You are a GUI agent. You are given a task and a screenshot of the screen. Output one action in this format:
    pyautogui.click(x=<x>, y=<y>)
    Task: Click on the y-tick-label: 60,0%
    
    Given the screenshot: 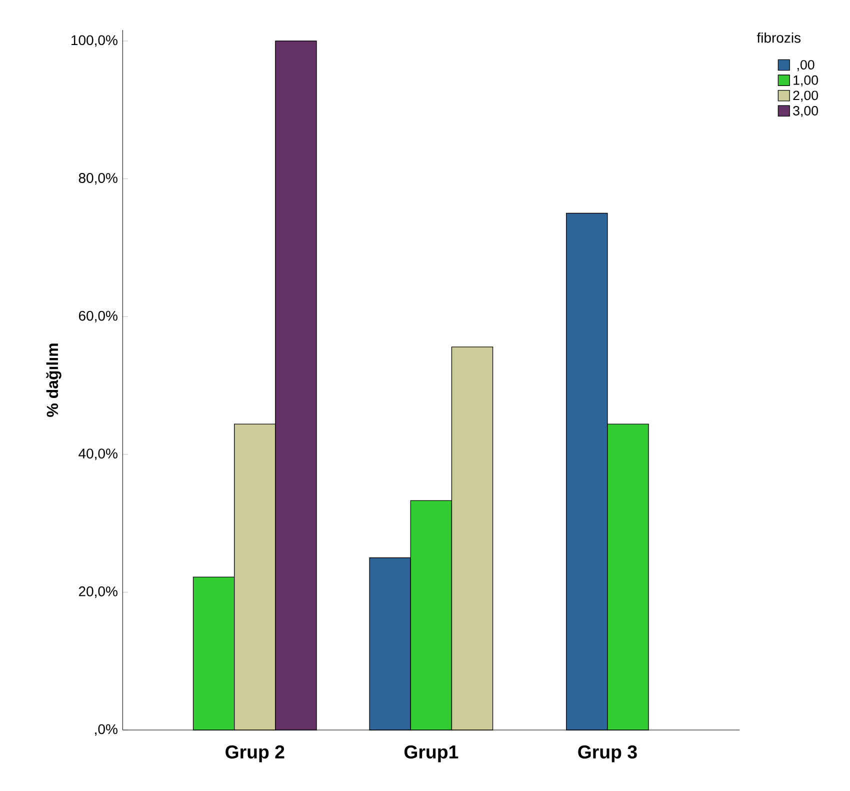 What is the action you would take?
    pyautogui.click(x=98, y=316)
    